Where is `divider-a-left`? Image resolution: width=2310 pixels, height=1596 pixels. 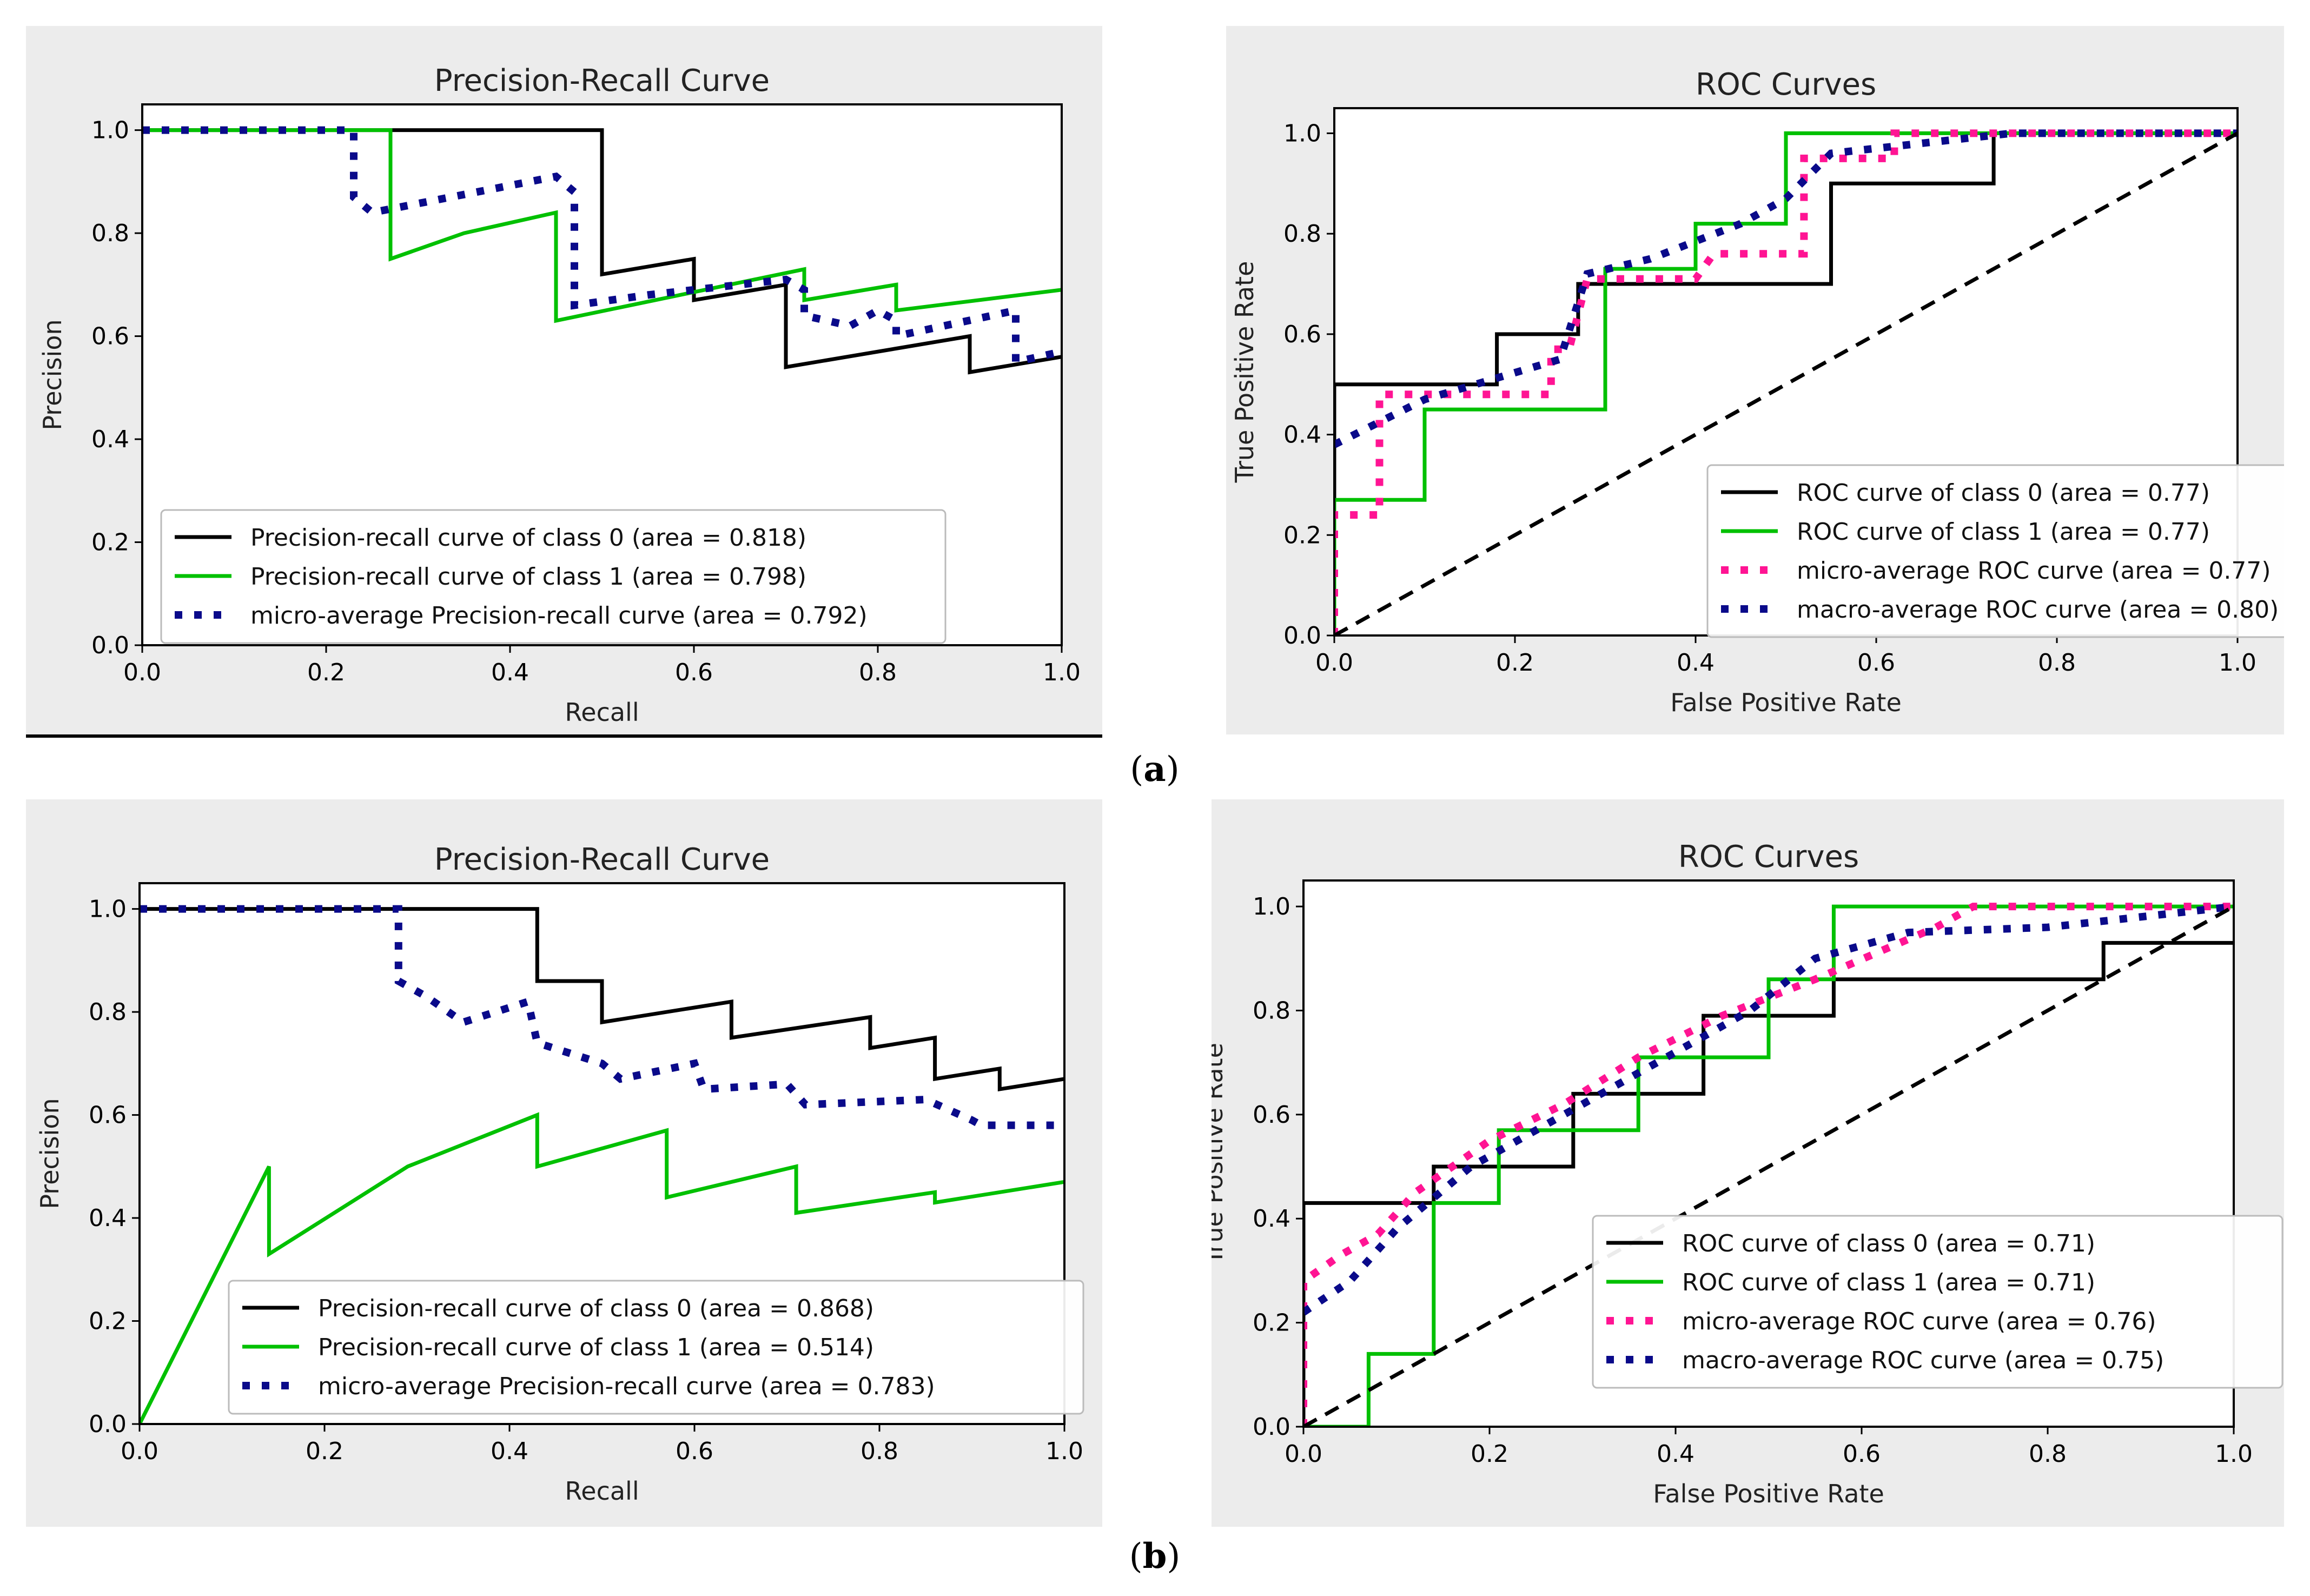
divider-a-left is located at coordinates (564, 736).